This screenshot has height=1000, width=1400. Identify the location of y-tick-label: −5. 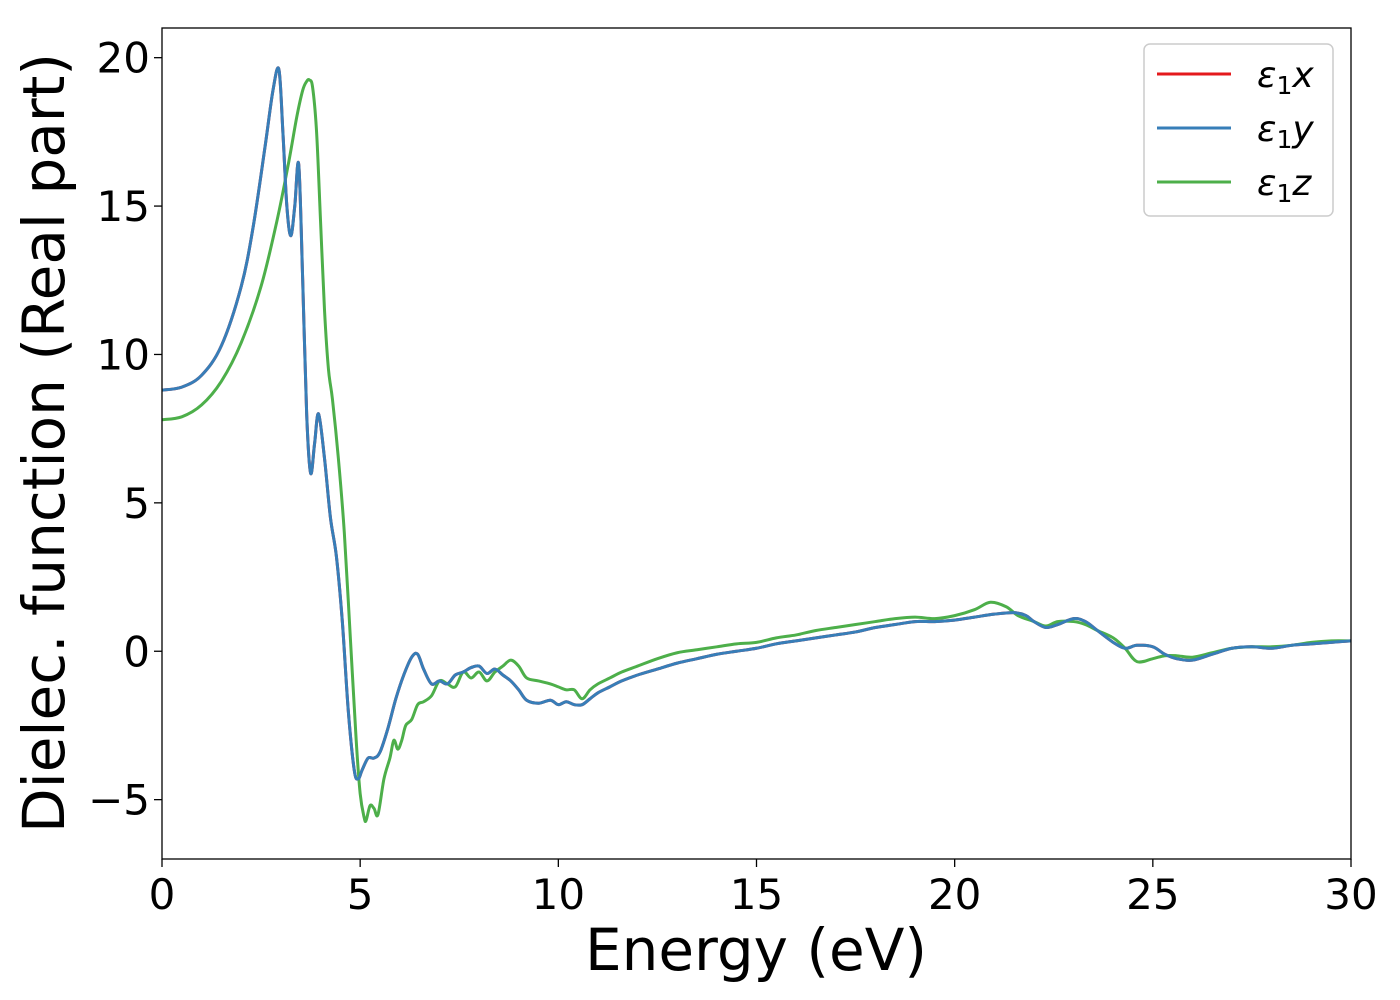
(119, 800).